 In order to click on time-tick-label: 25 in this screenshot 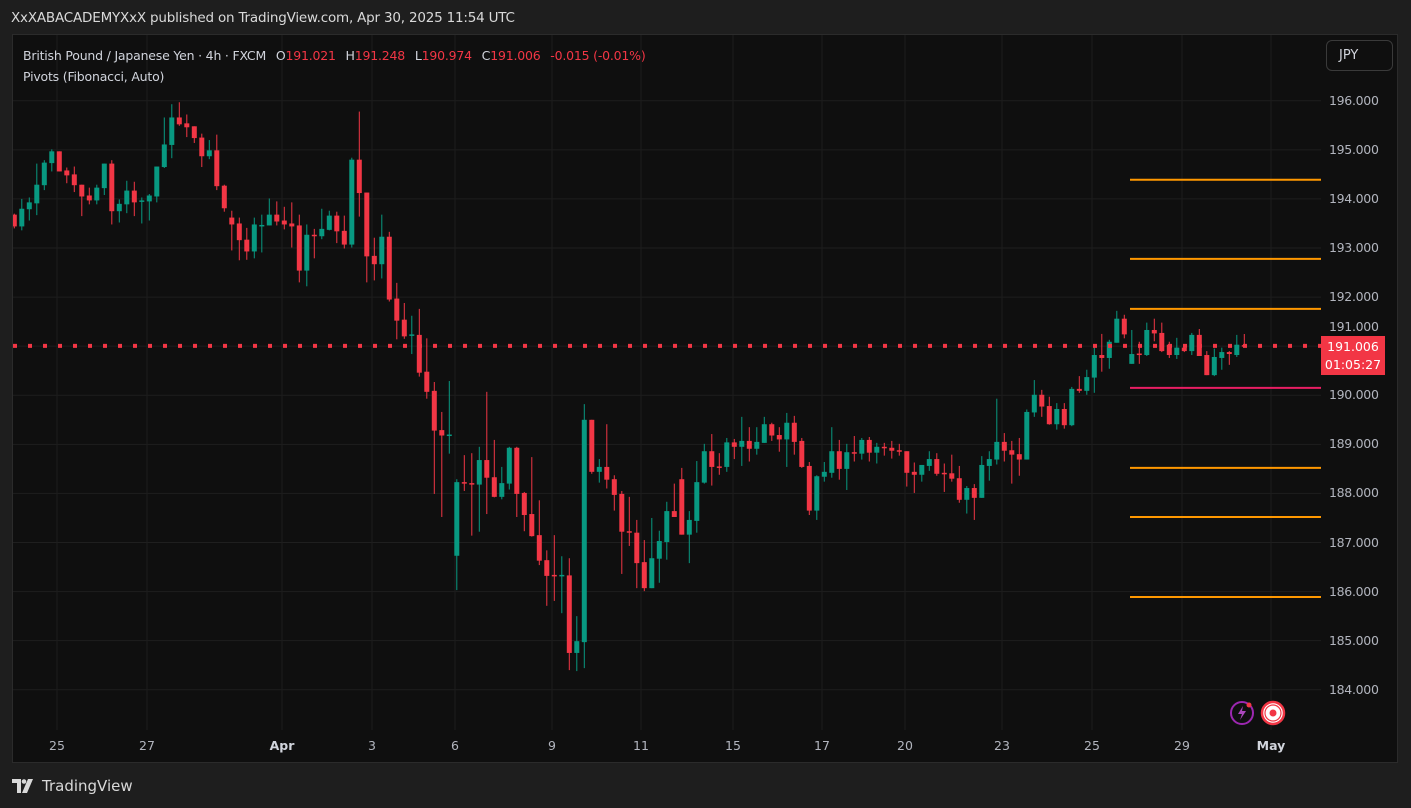, I will do `click(57, 745)`.